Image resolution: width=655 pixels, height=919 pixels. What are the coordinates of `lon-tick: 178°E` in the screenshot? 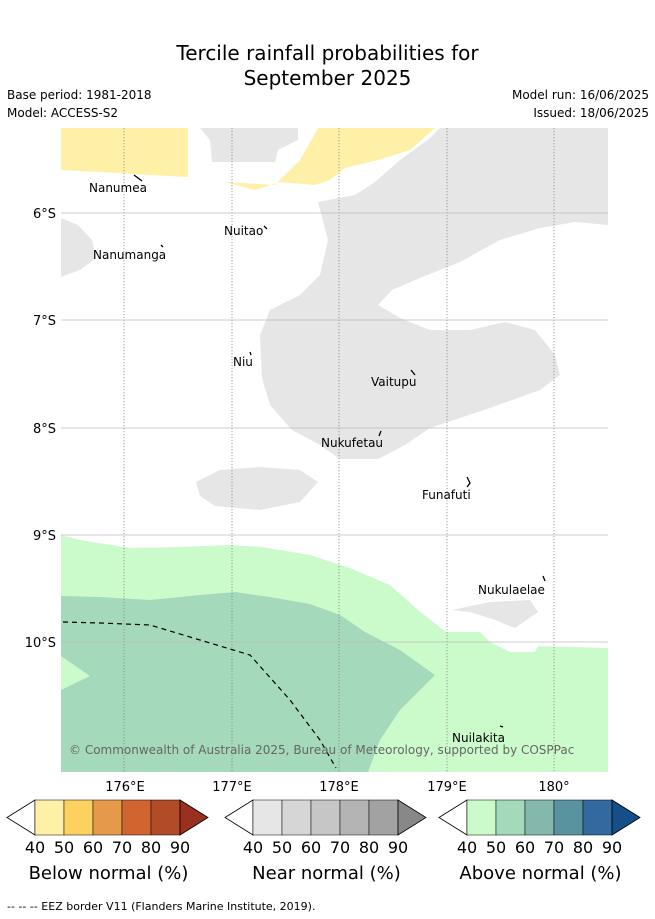 It's located at (339, 787).